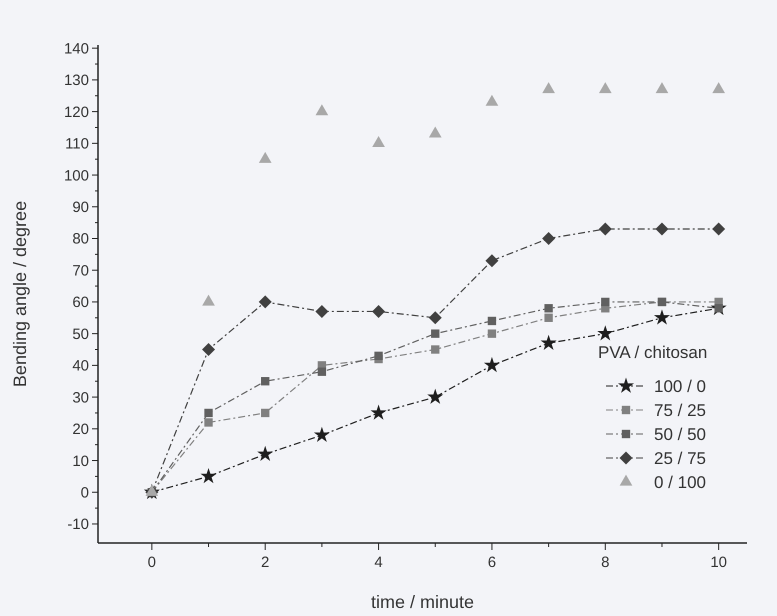 This screenshot has width=777, height=616. What do you see at coordinates (680, 386) in the screenshot?
I see `legend-label: 100 / 0` at bounding box center [680, 386].